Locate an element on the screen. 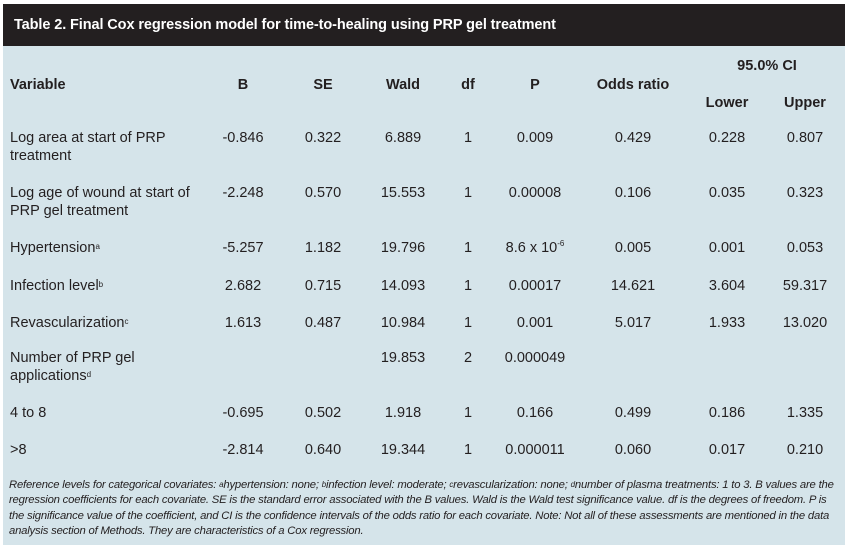 This screenshot has height=551, width=851. header-upper: Upper is located at coordinates (805, 103).